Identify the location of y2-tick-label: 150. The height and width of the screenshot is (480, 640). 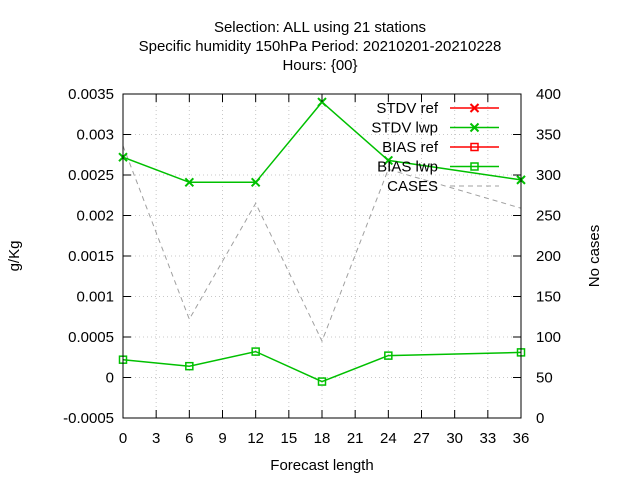
(548, 297).